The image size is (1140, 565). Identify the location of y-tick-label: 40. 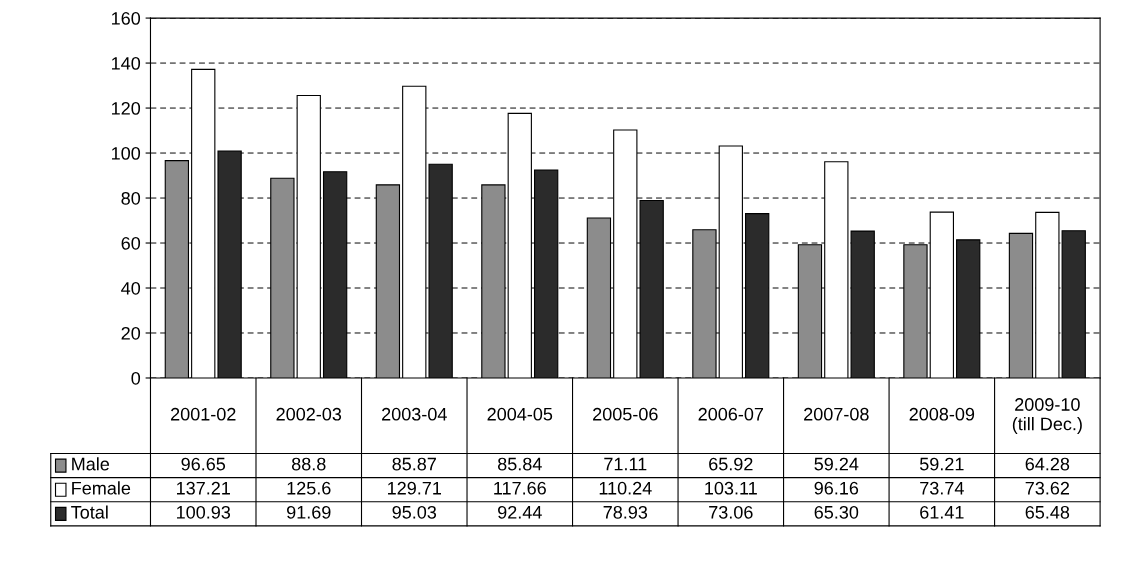
(131, 288).